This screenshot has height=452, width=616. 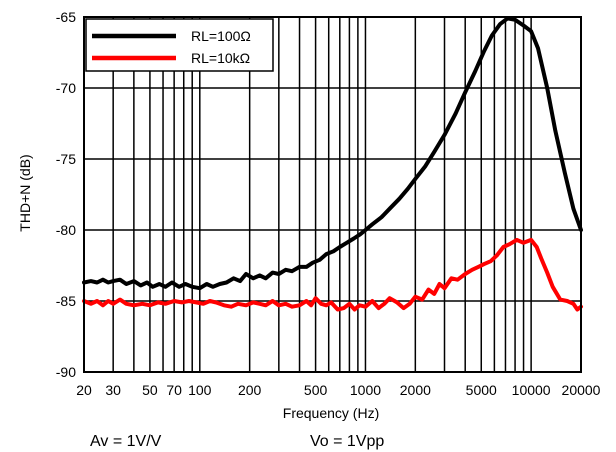 What do you see at coordinates (331, 413) in the screenshot?
I see `x-axis-label: Frequency (Hz)` at bounding box center [331, 413].